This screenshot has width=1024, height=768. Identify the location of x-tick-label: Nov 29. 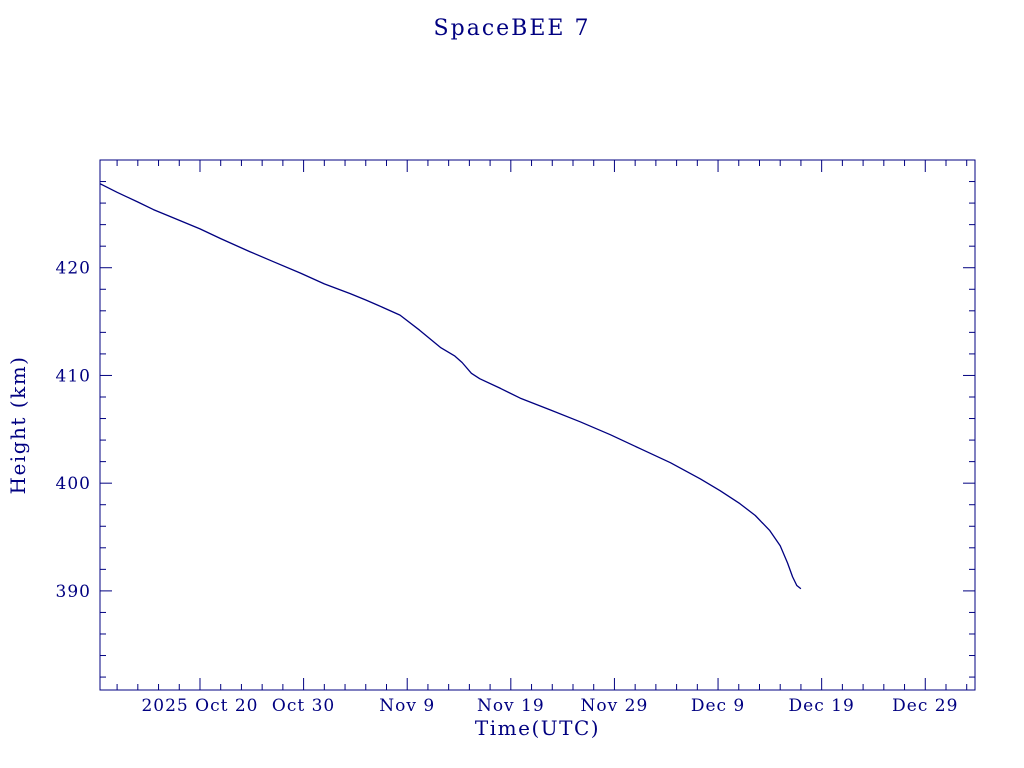
(615, 706).